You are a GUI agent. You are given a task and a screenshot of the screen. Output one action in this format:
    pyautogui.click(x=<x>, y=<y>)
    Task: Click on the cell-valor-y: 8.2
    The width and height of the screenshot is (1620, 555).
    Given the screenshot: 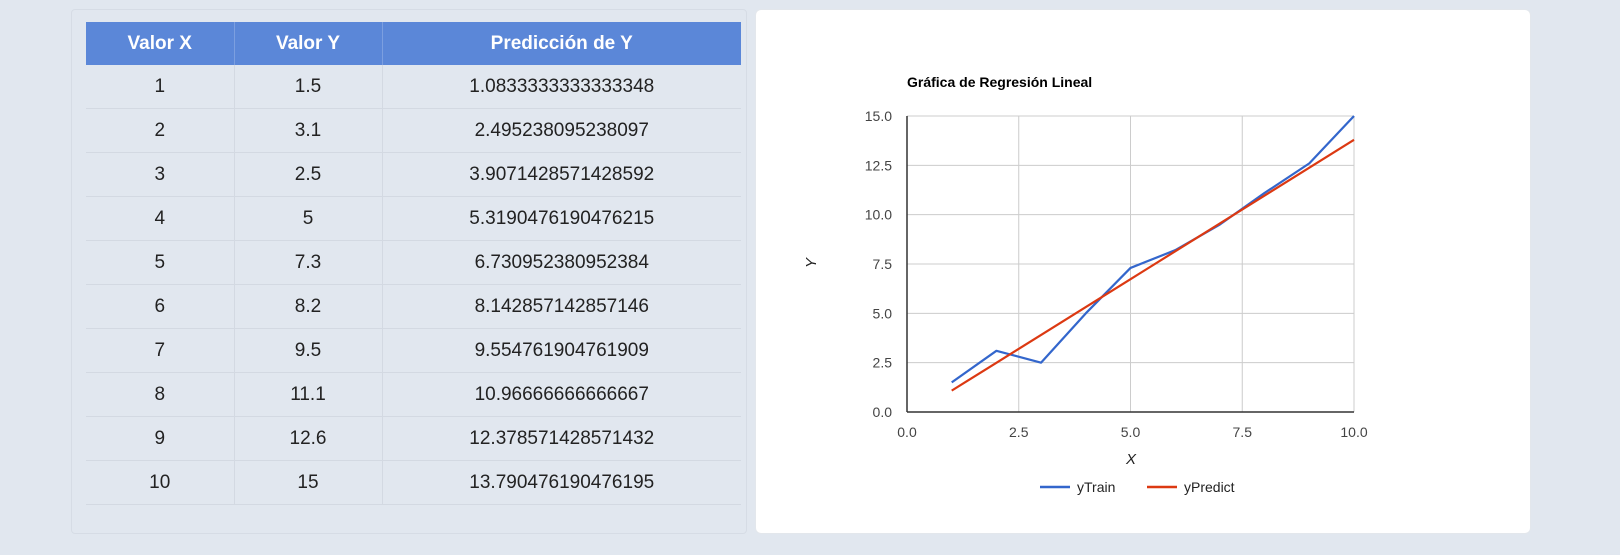 What is the action you would take?
    pyautogui.click(x=308, y=306)
    